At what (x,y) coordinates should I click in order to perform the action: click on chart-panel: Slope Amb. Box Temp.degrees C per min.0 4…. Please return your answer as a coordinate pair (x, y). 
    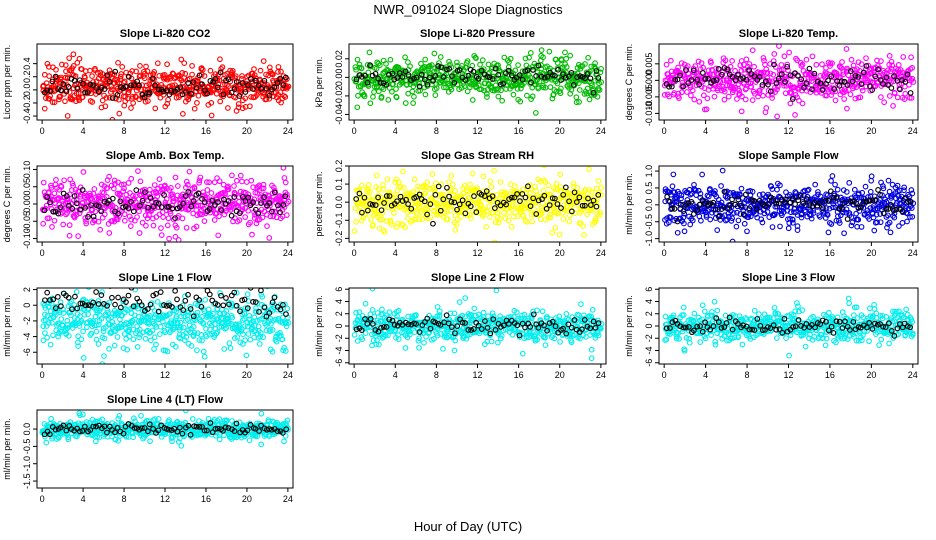
    Looking at the image, I should click on (148, 204).